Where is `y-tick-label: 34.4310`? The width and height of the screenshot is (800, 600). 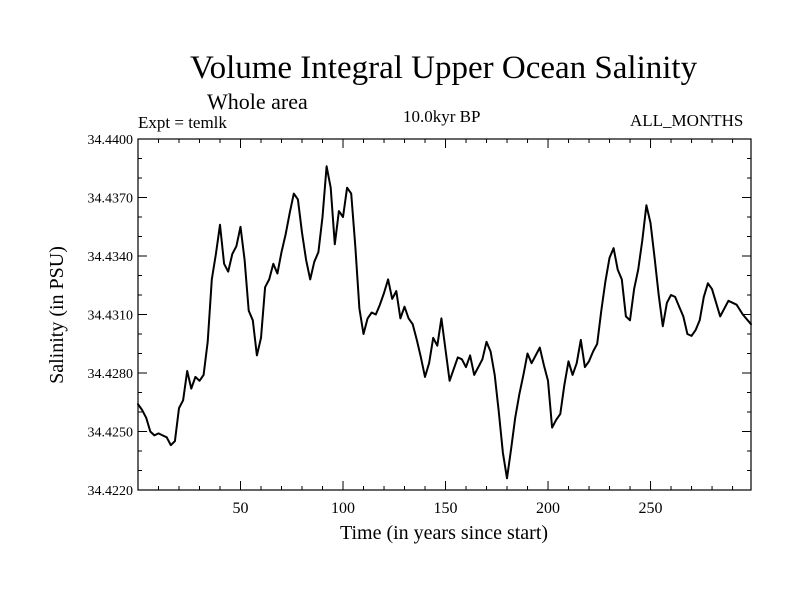 y-tick-label: 34.4310 is located at coordinates (111, 316).